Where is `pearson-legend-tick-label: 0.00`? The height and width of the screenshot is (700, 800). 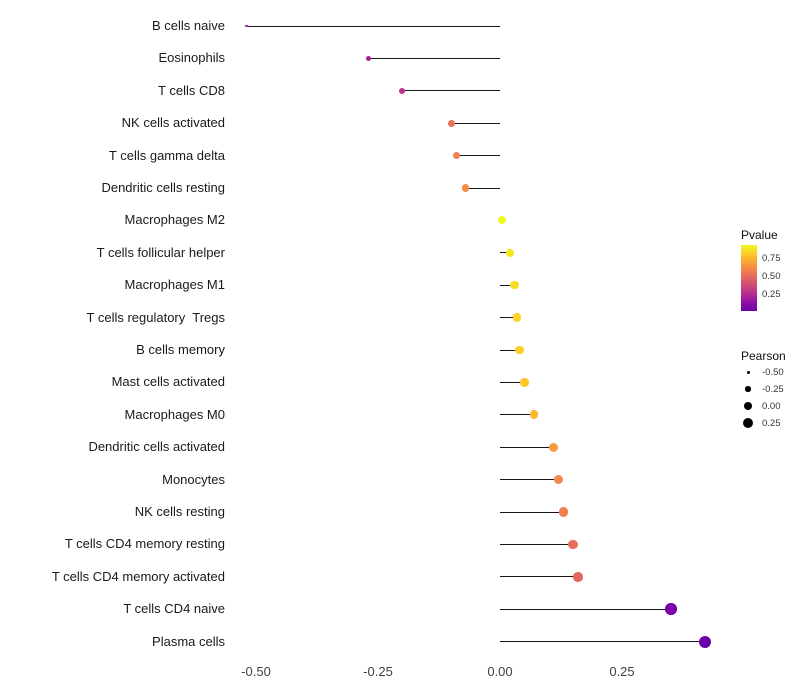 pearson-legend-tick-label: 0.00 is located at coordinates (771, 406).